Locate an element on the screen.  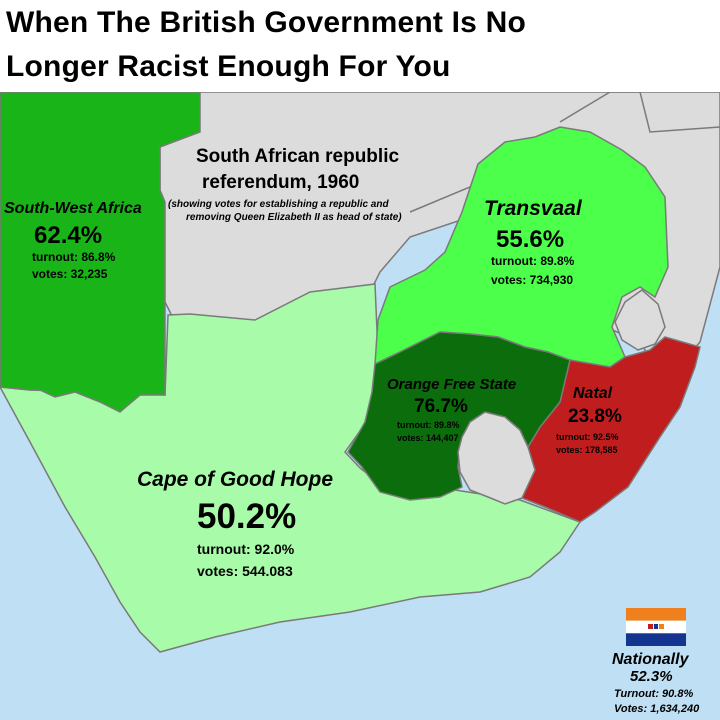
label-national-votes: Votes: 1,634,240 is located at coordinates (657, 709).